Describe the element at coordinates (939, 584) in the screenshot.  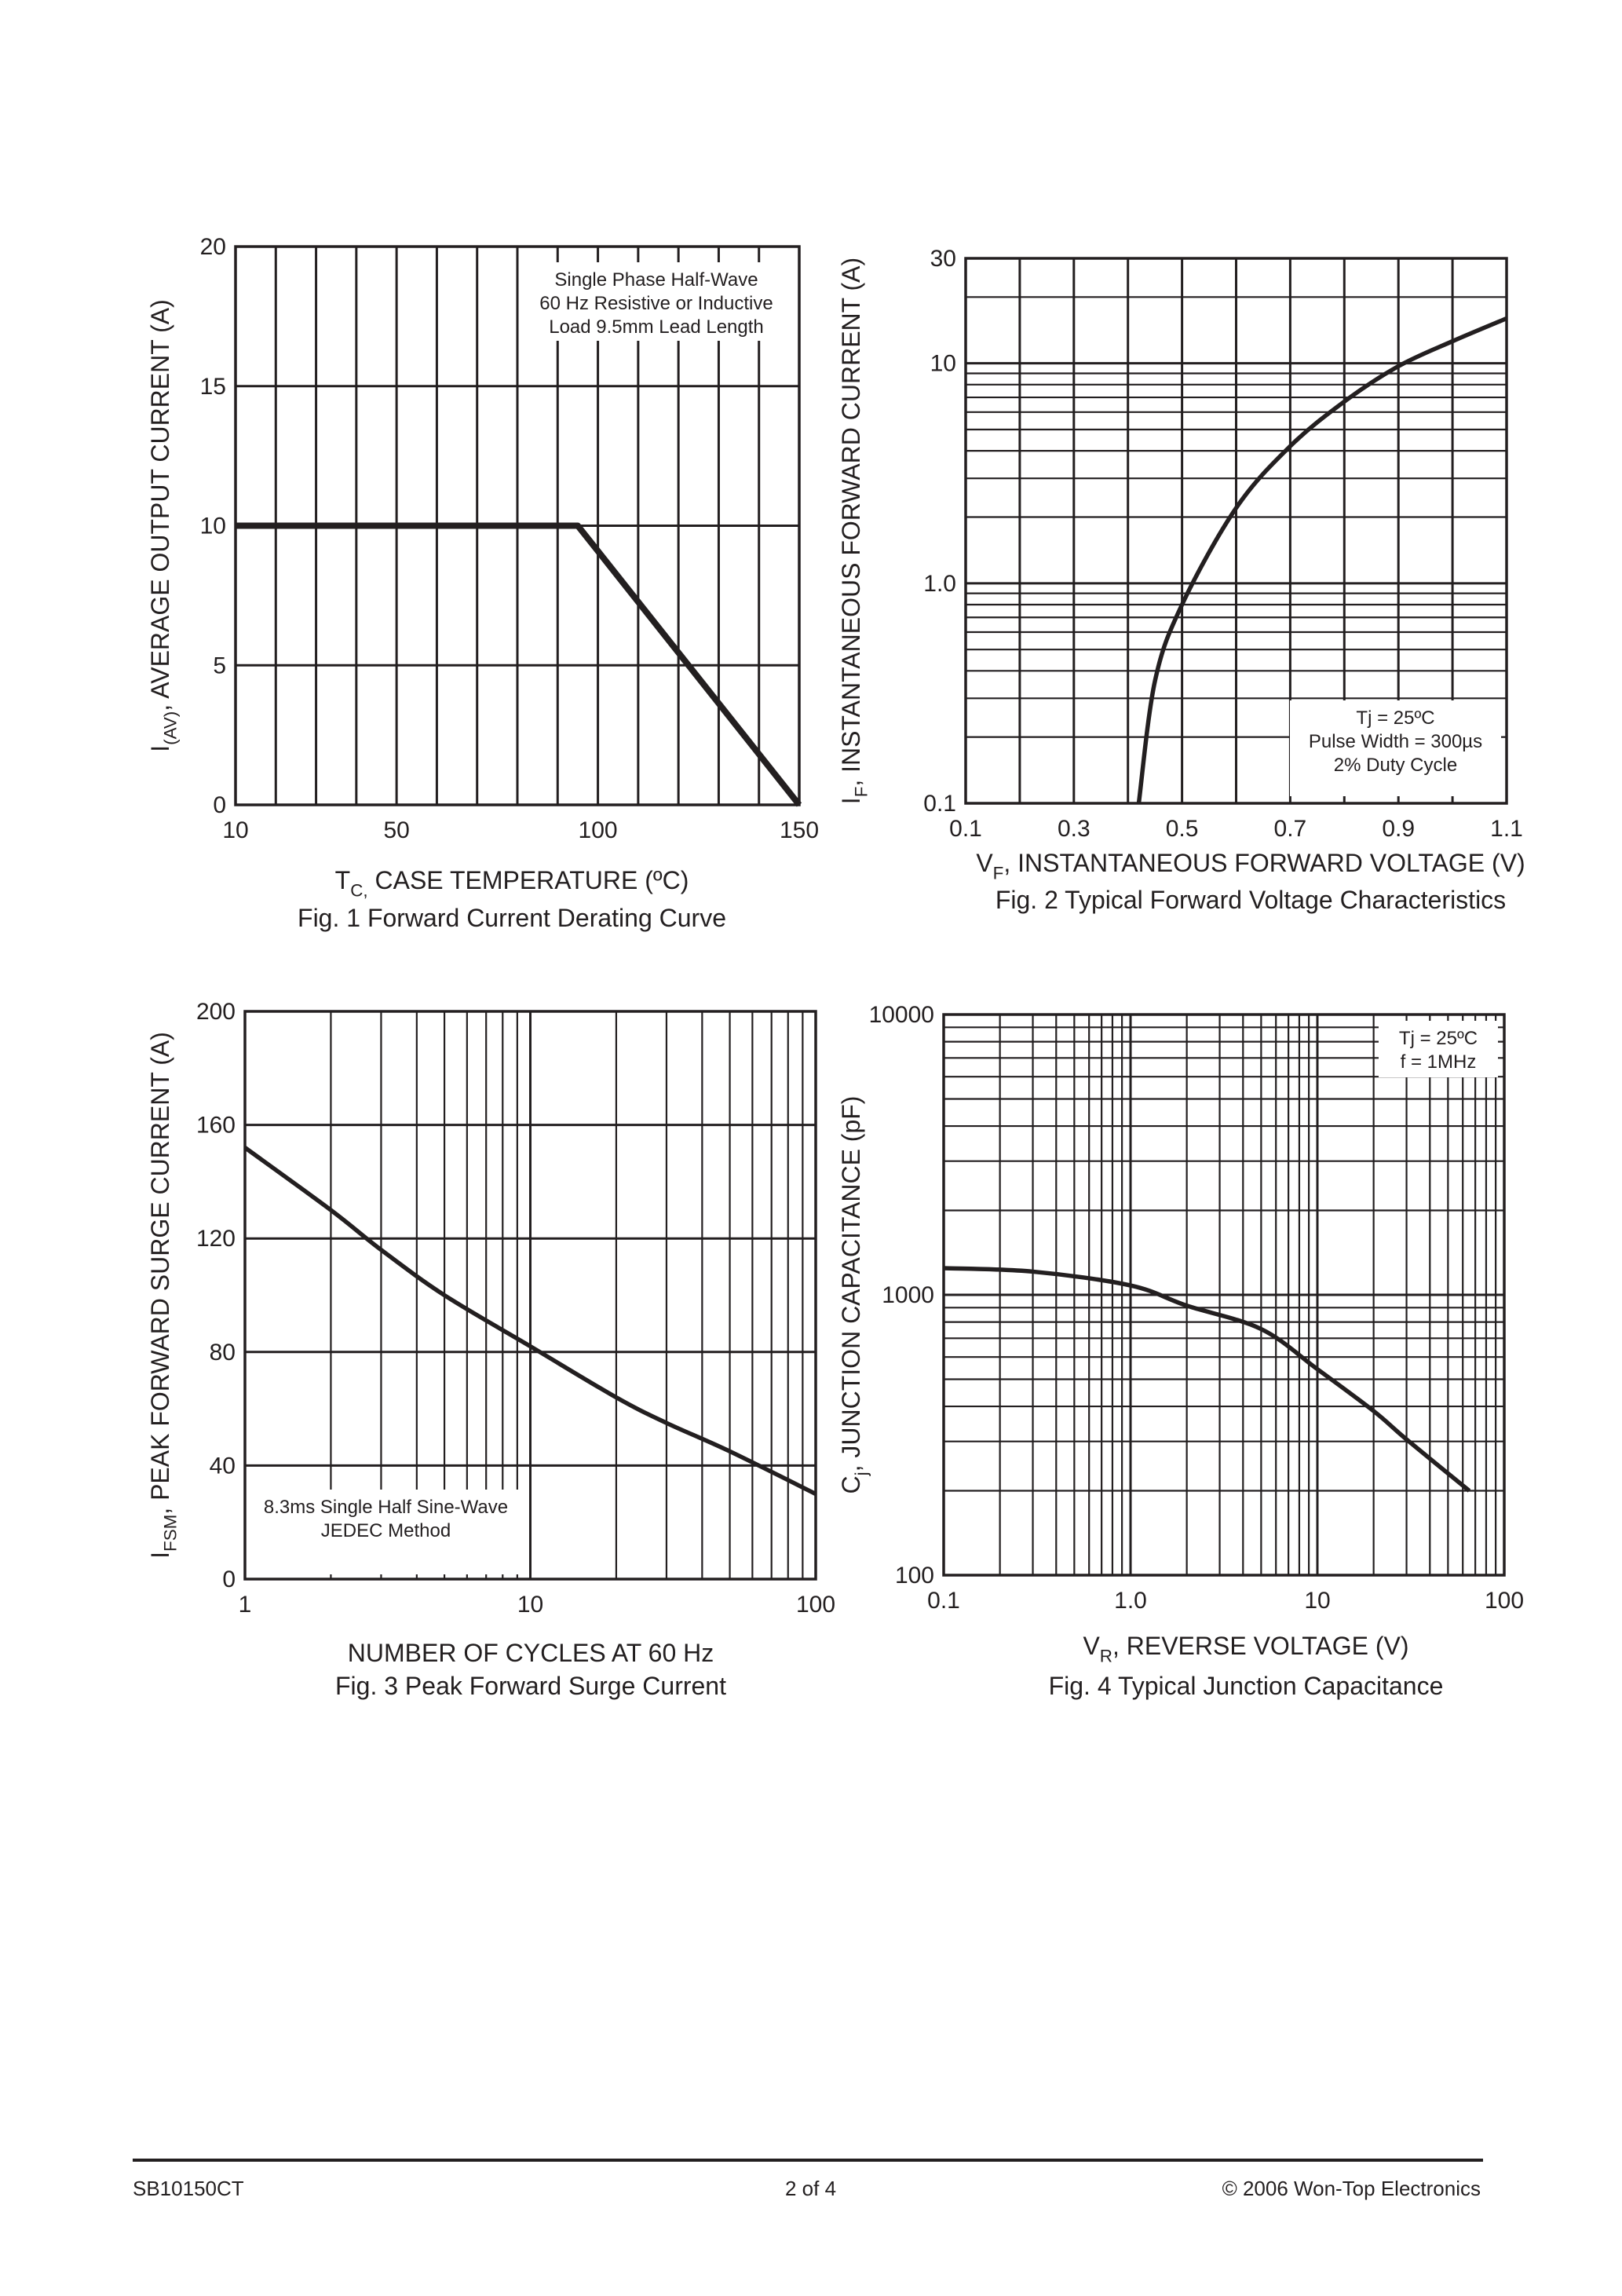
I see `y-tick-label: 1.0` at that location.